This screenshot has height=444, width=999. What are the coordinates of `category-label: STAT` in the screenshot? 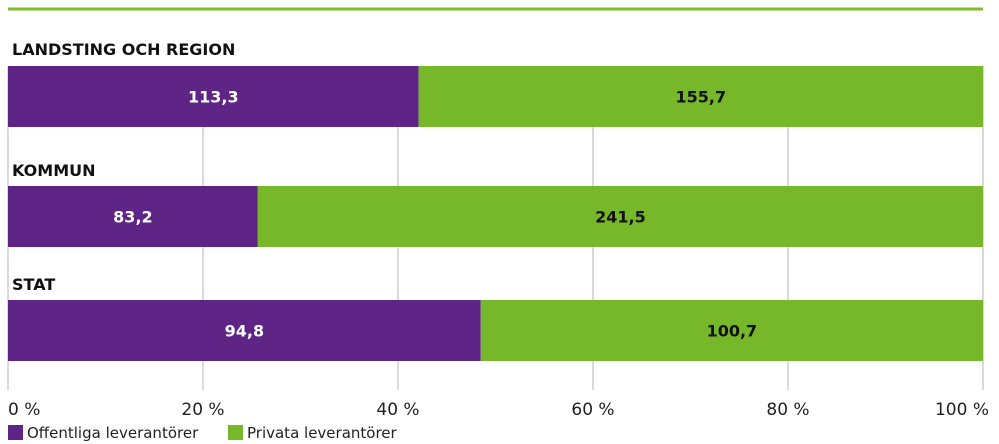 It's located at (33, 284).